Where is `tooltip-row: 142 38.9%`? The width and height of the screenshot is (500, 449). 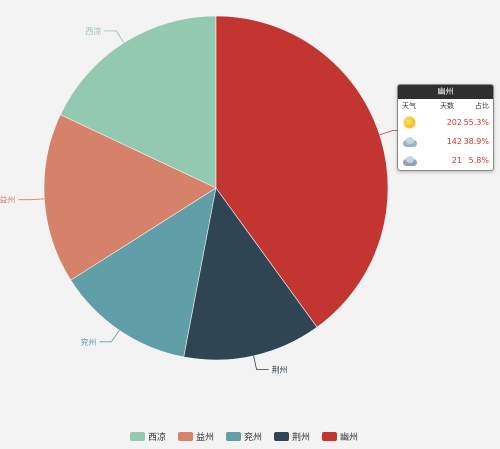 tooltip-row: 142 38.9% is located at coordinates (445, 141).